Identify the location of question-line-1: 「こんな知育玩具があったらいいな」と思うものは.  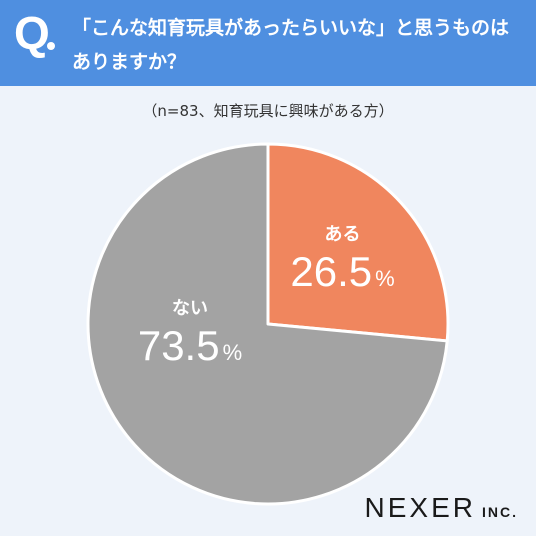
(291, 28).